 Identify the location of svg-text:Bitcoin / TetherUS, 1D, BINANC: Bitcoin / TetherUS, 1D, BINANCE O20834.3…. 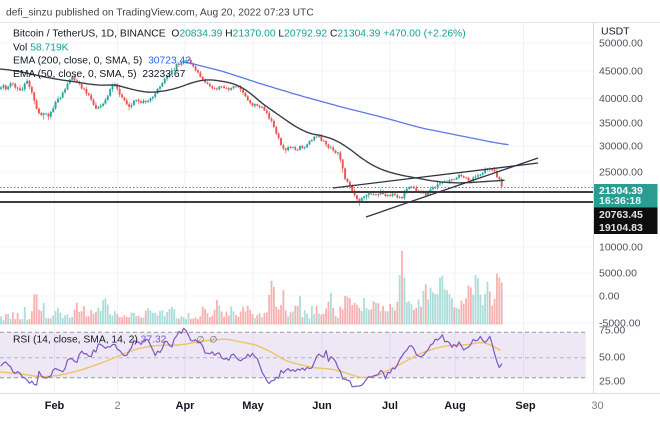
(239, 34).